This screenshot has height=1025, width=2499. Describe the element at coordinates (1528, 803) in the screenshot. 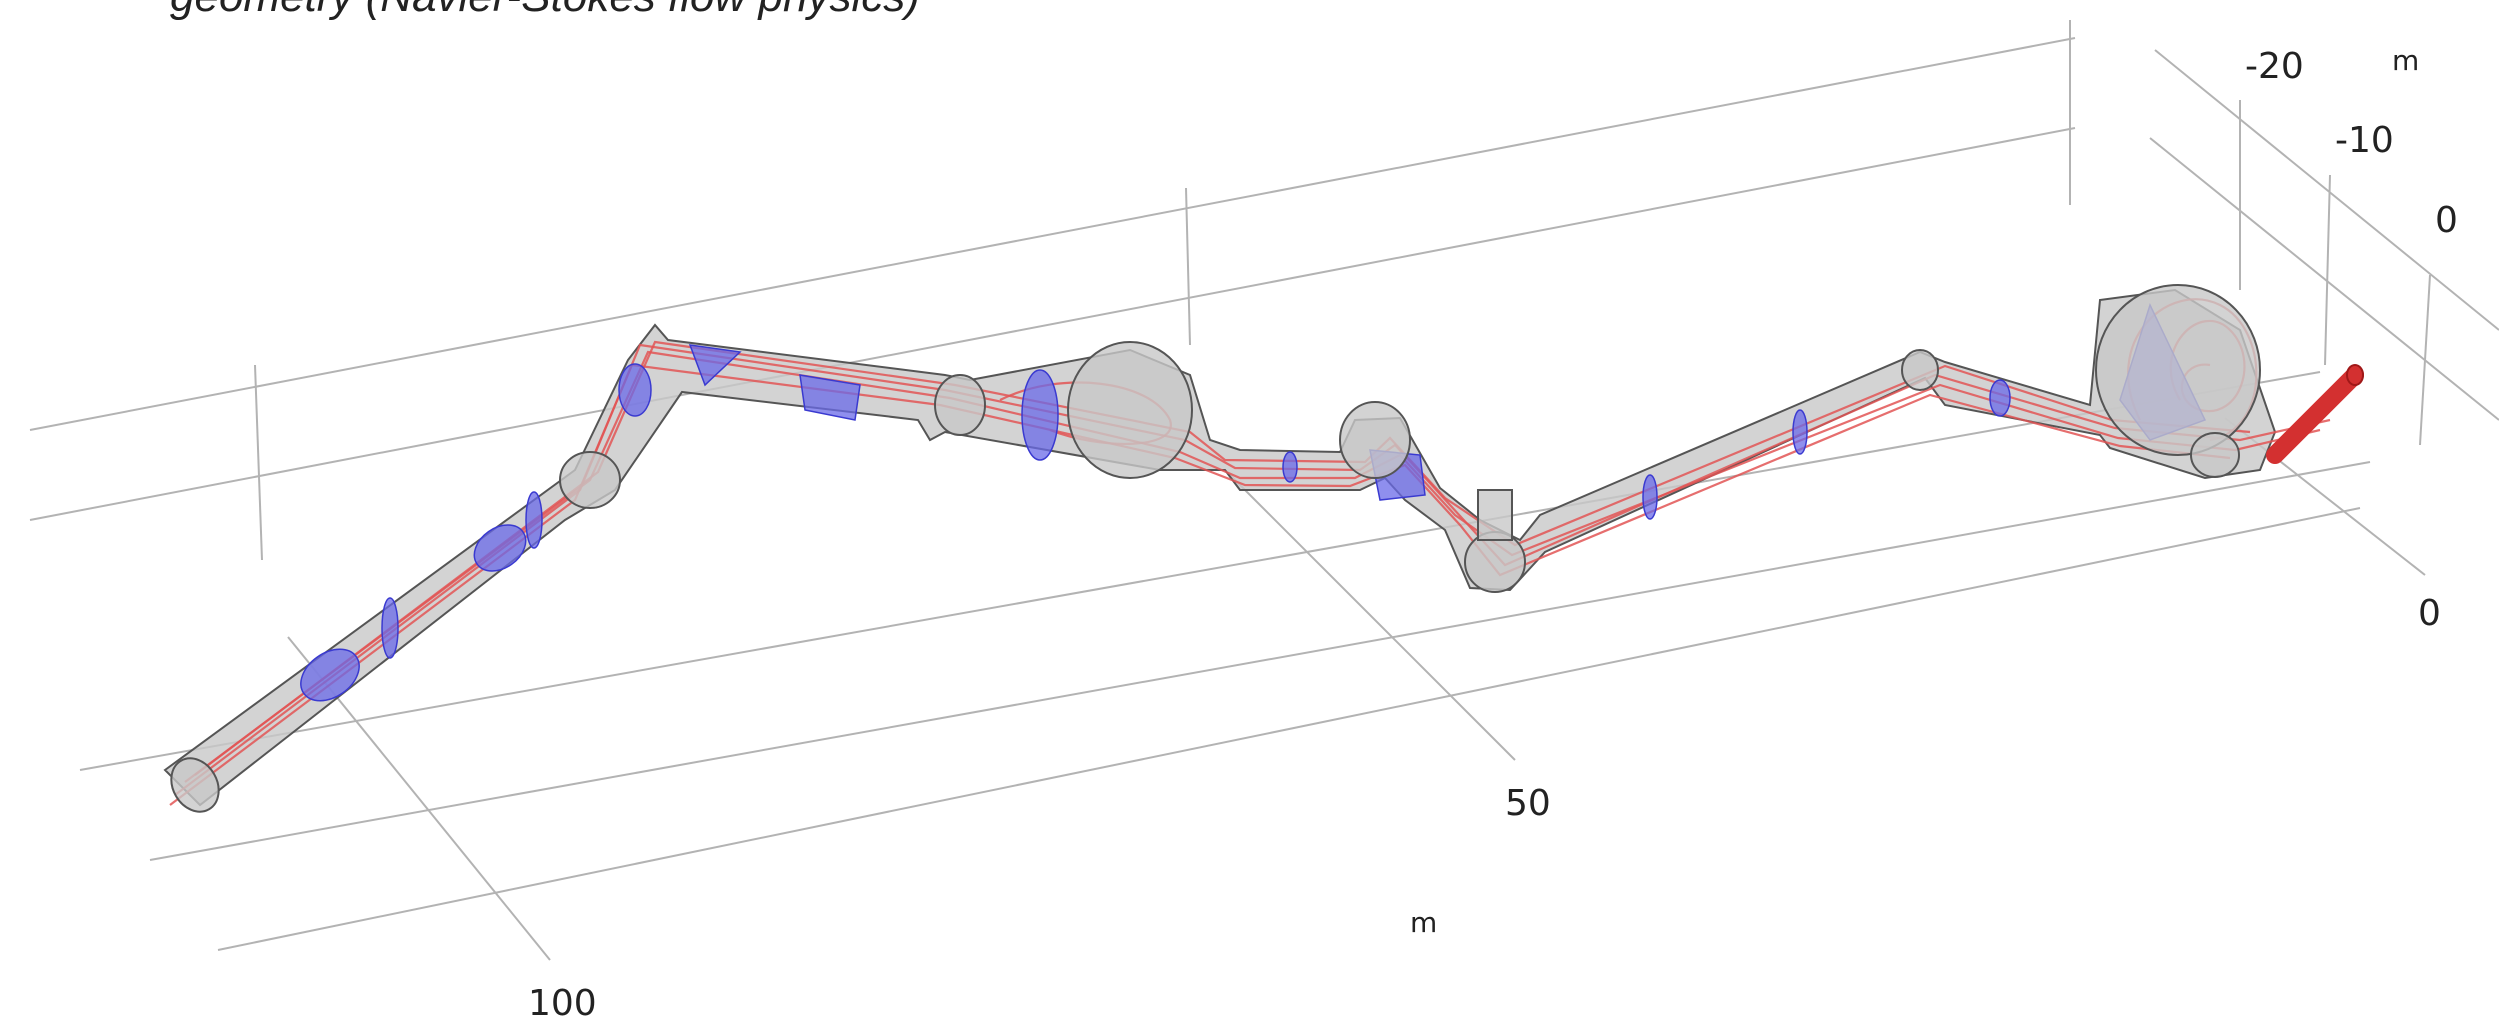

I see `x-tick-label: 50` at that location.